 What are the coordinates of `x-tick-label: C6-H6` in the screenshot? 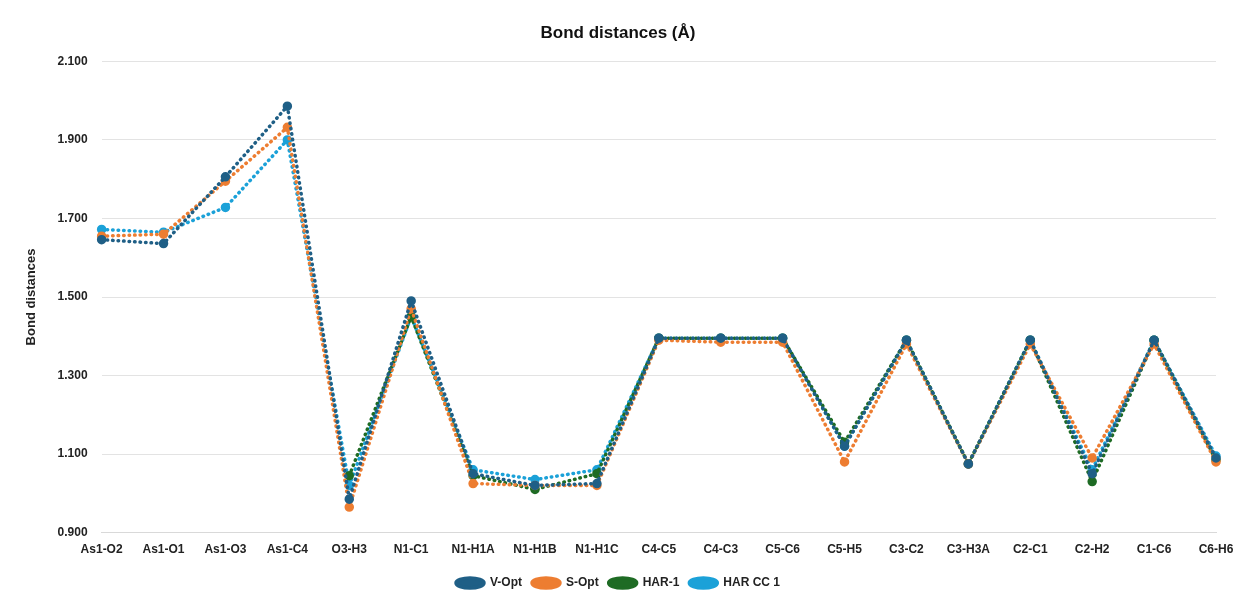 It's located at (1216, 549).